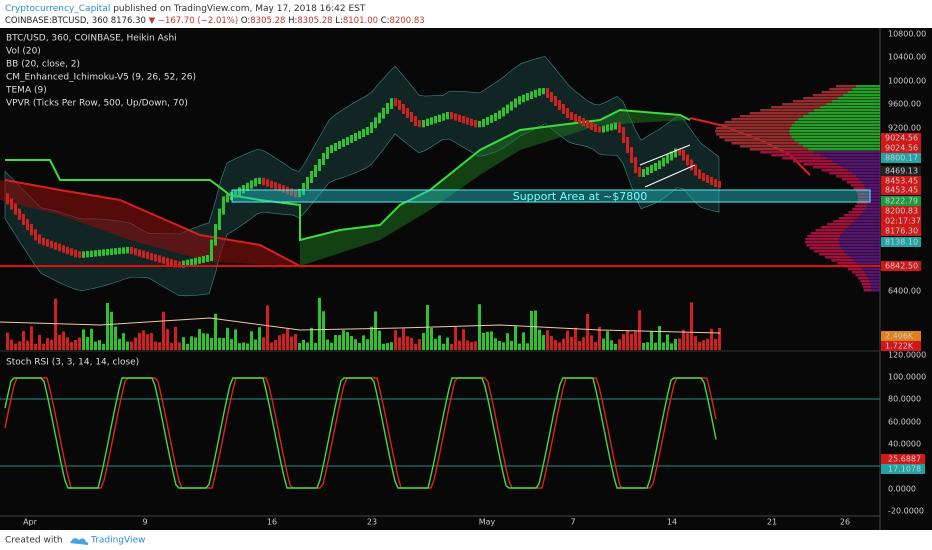 The image size is (932, 550). I want to click on author-link: Cryptocurrency_Capital, so click(57, 9).